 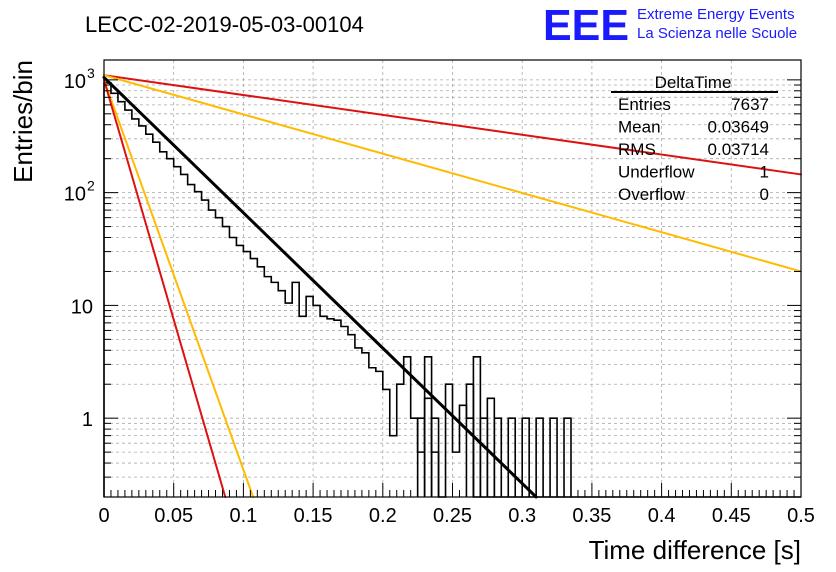 I want to click on x-tick-label: 0.05, so click(x=173, y=516).